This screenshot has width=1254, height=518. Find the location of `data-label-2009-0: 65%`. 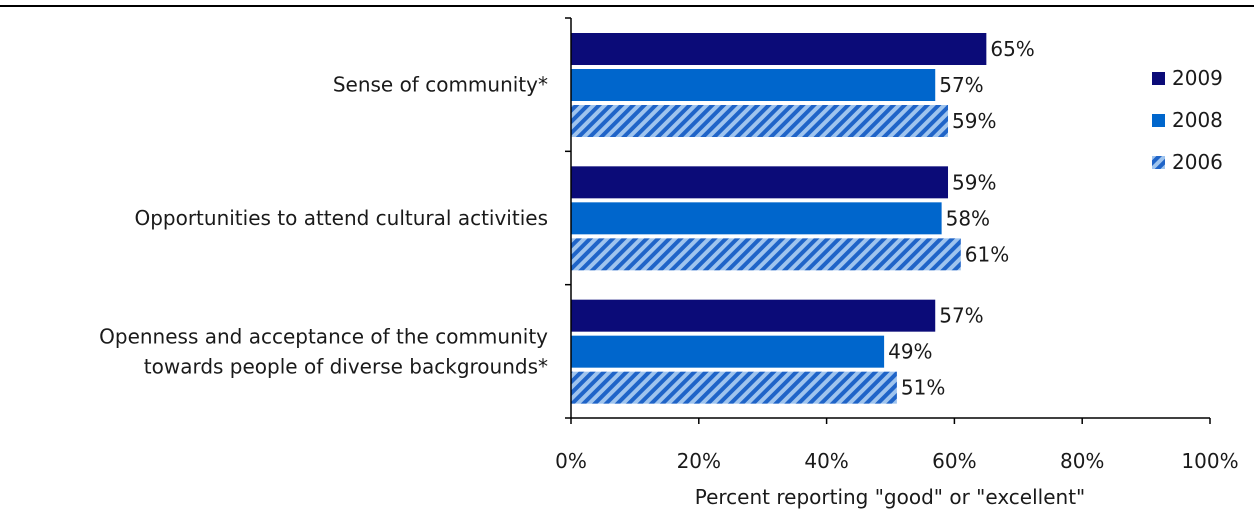

data-label-2009-0: 65% is located at coordinates (1012, 49).